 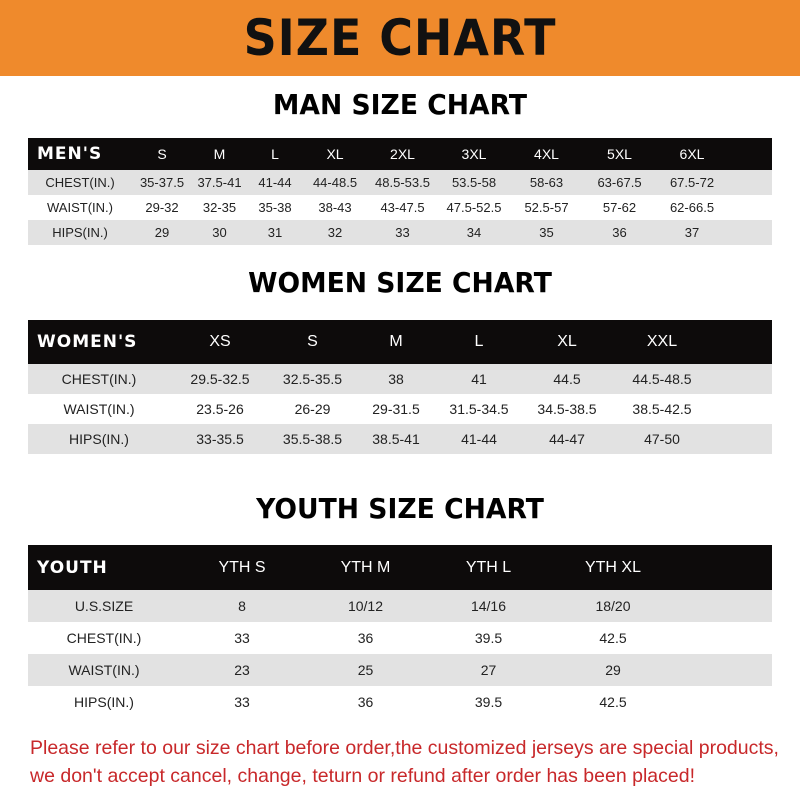 I want to click on table-cell: 35.5-38.5, so click(x=312, y=439).